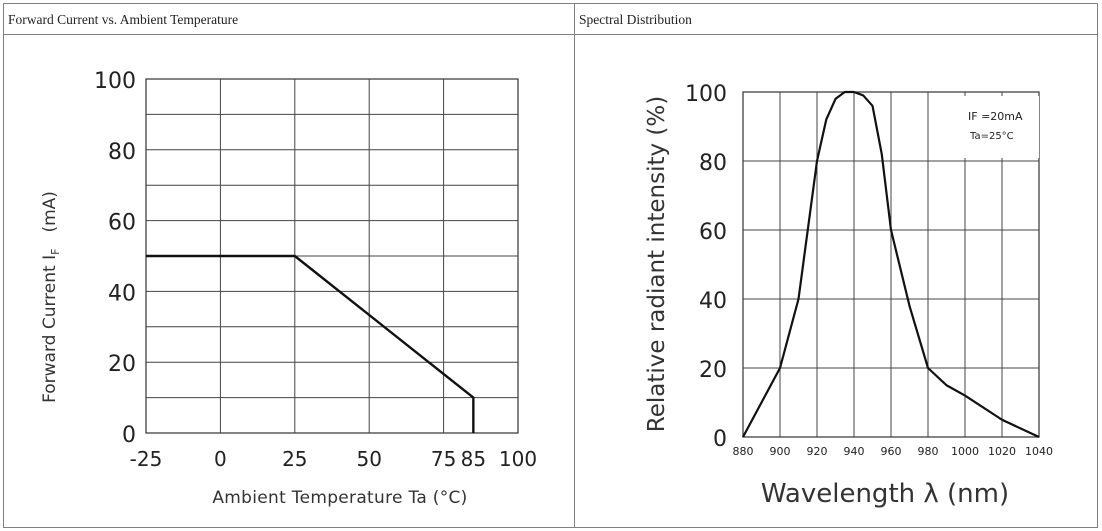 This screenshot has width=1102, height=531. I want to click on left-y-tick-label: 20, so click(122, 364).